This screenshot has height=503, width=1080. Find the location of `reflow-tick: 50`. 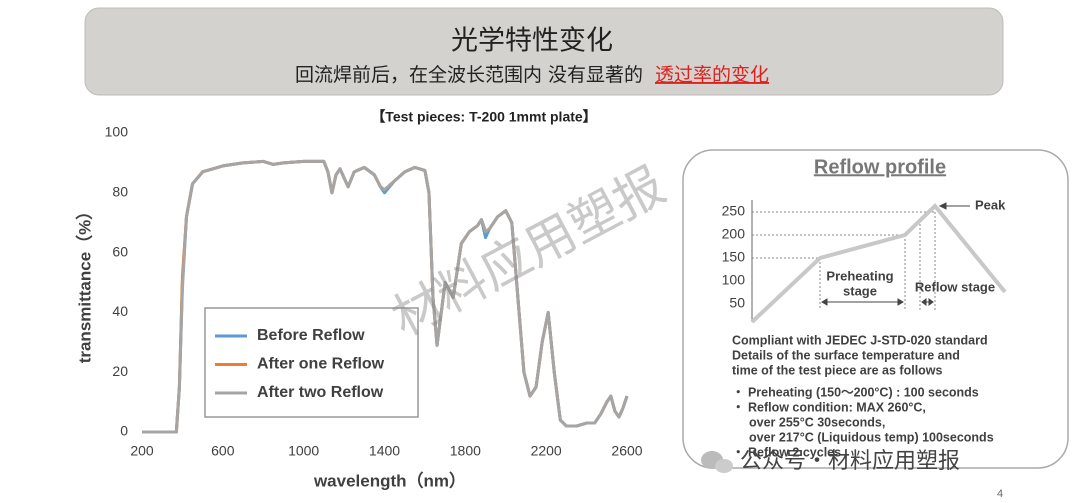

reflow-tick: 50 is located at coordinates (737, 303).